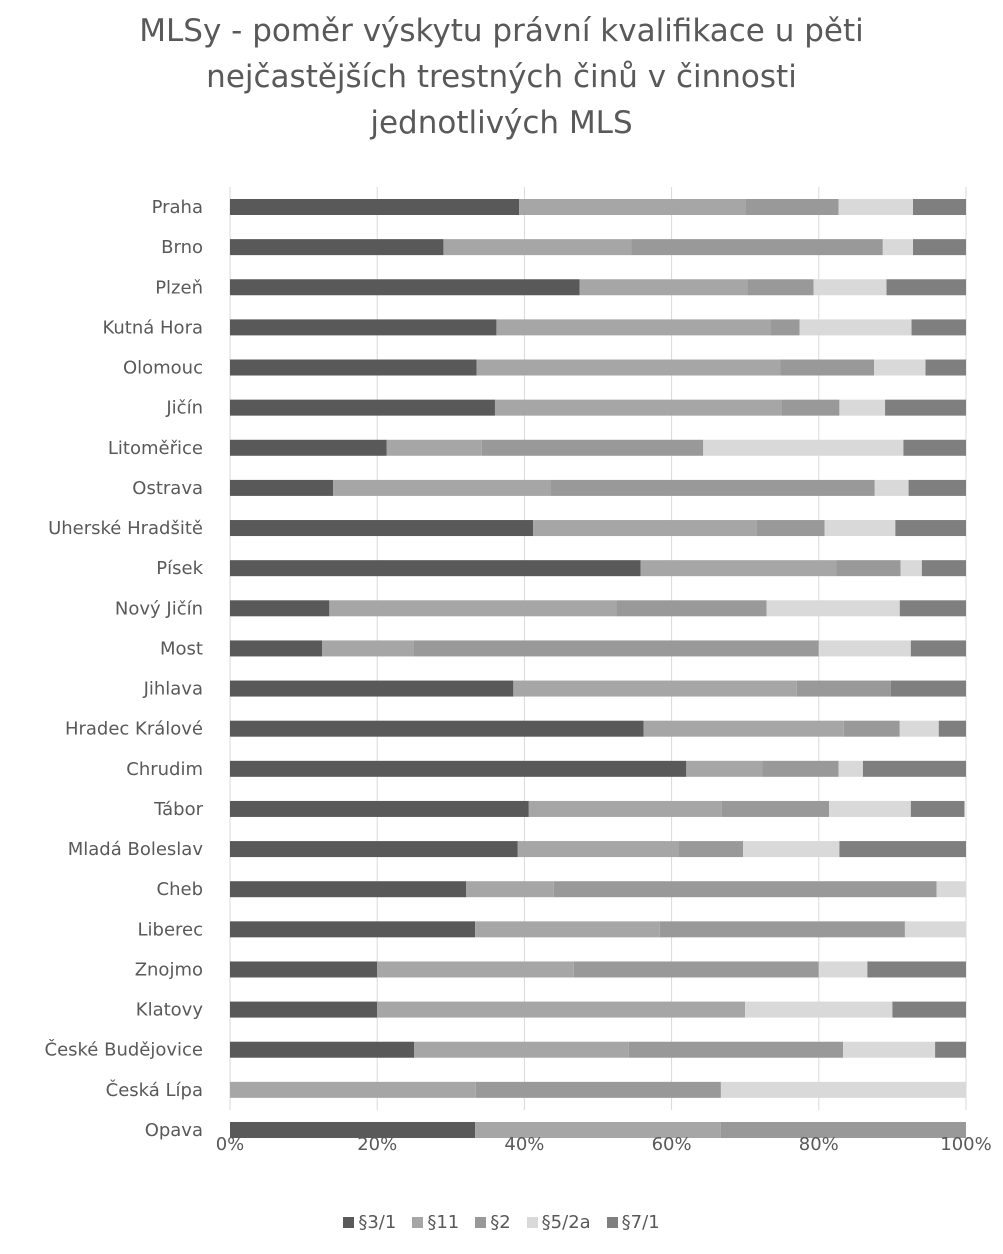 The image size is (1003, 1254). I want to click on legend: §3/1 §11 §2 §5/2a §7/1, so click(501, 1222).